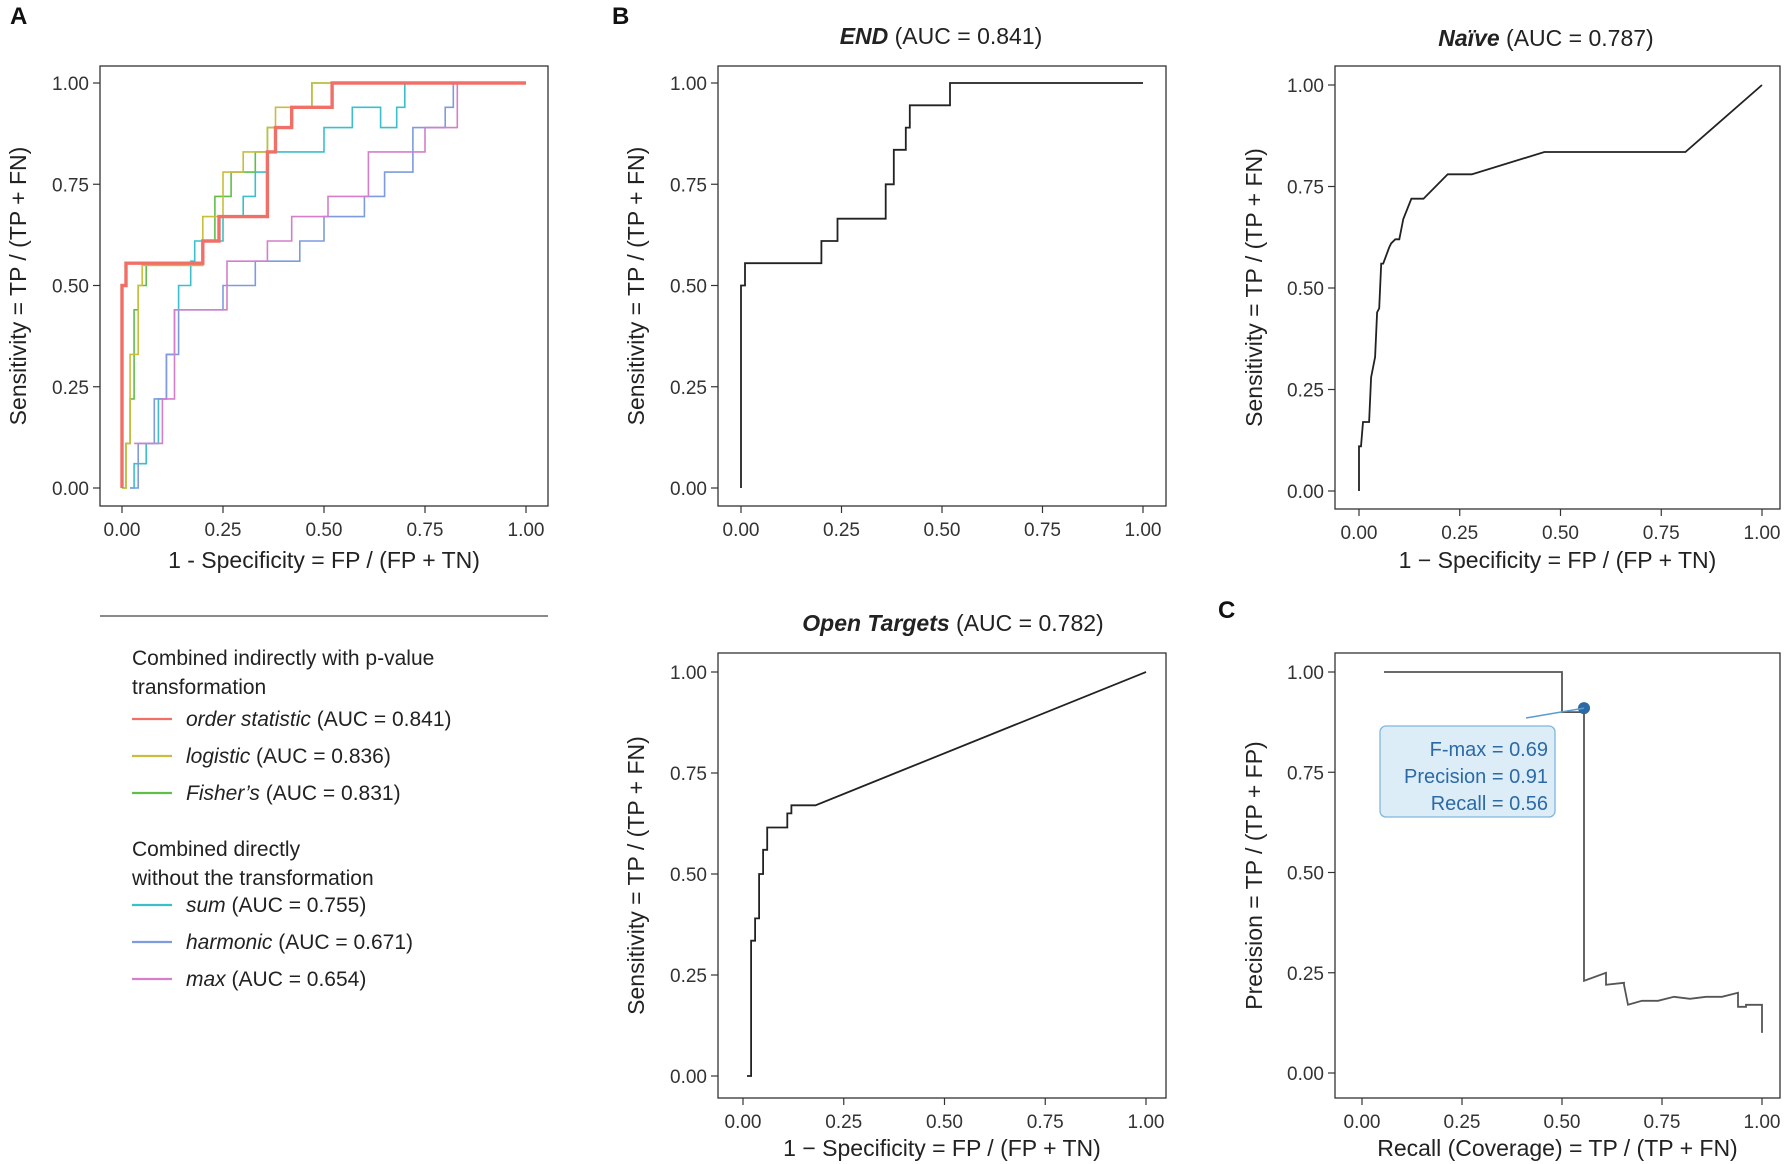  Describe the element at coordinates (330, 263) in the screenshot. I see `series-line-max` at that location.